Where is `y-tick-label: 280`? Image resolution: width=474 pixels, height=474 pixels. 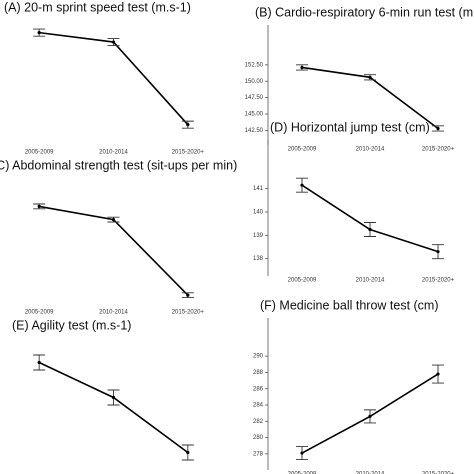 y-tick-label: 280 is located at coordinates (258, 438).